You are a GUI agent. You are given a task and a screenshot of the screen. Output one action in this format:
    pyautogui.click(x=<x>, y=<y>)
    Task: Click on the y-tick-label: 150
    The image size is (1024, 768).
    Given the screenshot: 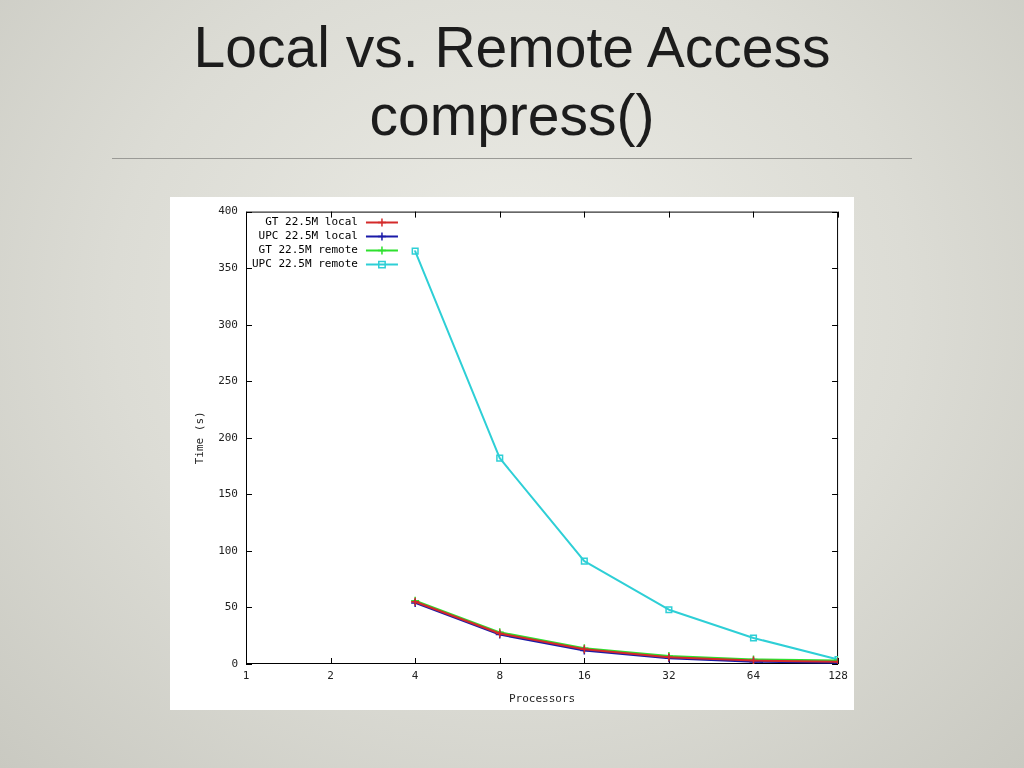 What is the action you would take?
    pyautogui.click(x=228, y=494)
    